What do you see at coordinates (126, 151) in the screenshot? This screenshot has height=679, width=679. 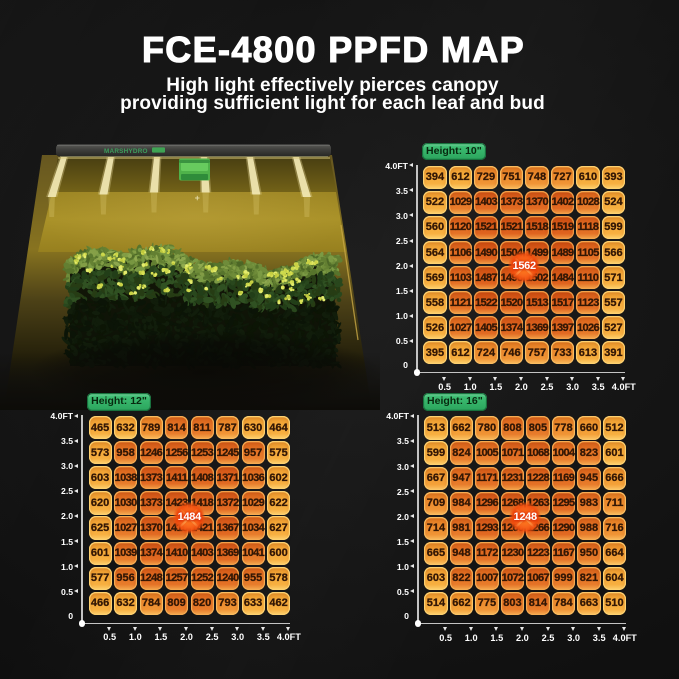 I see `svg-text: MARSHYDRO` at bounding box center [126, 151].